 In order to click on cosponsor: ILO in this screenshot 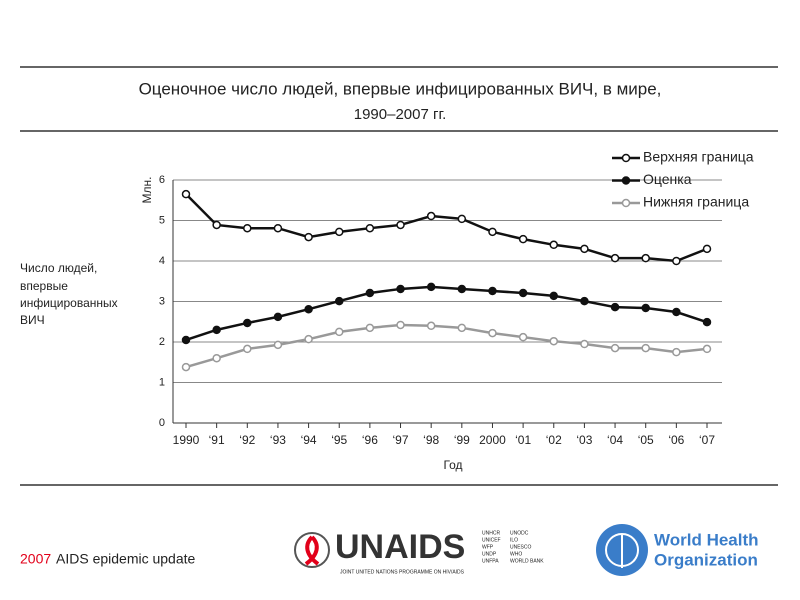, I will do `click(514, 540)`.